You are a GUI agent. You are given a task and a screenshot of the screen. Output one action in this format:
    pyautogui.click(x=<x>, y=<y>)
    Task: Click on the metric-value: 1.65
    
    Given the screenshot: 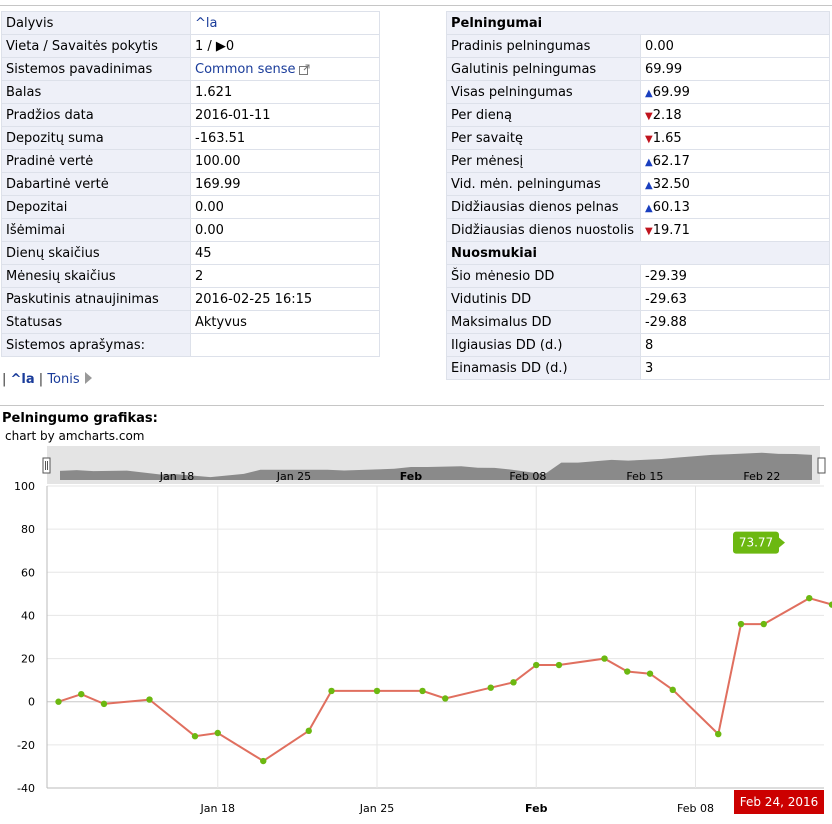 What is the action you would take?
    pyautogui.click(x=667, y=138)
    